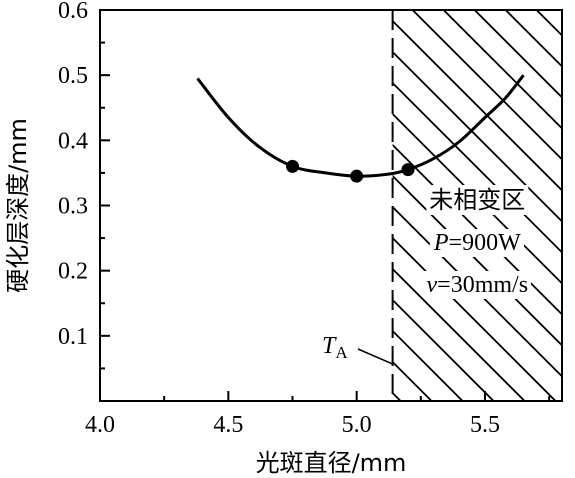  Describe the element at coordinates (329, 346) in the screenshot. I see `ta-label-main: T` at that location.